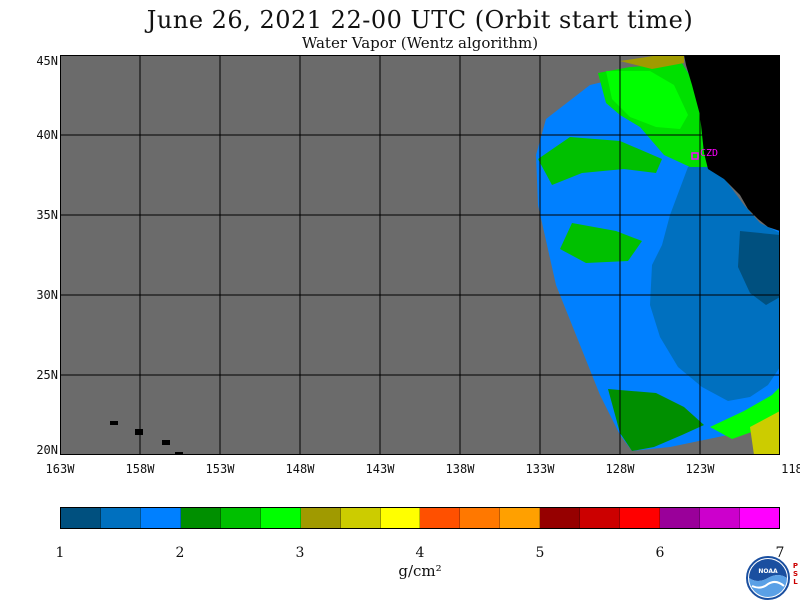  Describe the element at coordinates (795, 582) in the screenshot. I see `psl-logo-letter: L` at that location.